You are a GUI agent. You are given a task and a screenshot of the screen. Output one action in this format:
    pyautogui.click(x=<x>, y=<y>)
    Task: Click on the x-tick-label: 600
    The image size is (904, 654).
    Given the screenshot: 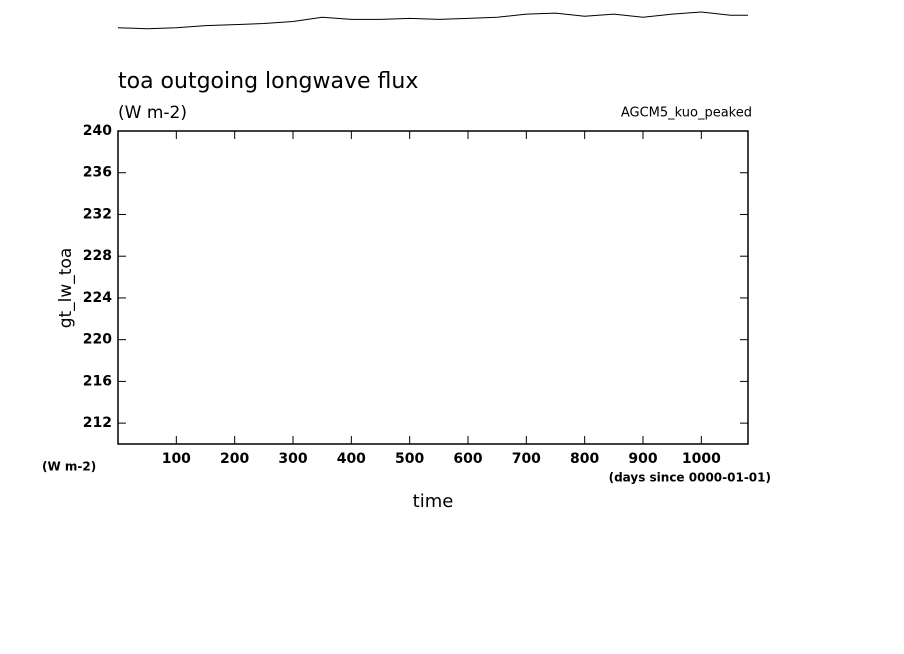 What is the action you would take?
    pyautogui.click(x=467, y=459)
    